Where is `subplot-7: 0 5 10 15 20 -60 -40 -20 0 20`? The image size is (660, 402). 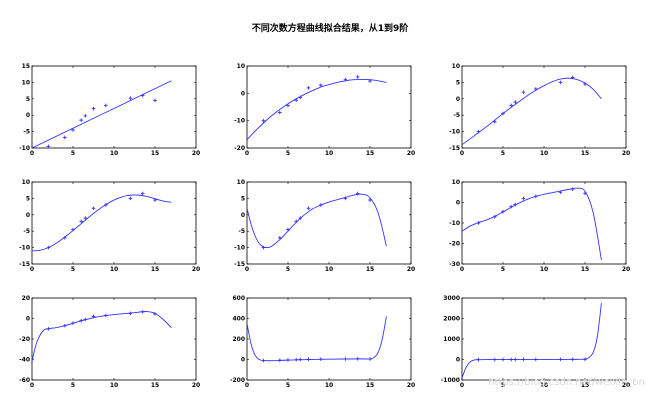
subplot-7: 0 5 10 15 20 -60 -40 -20 0 20 is located at coordinates (109, 342).